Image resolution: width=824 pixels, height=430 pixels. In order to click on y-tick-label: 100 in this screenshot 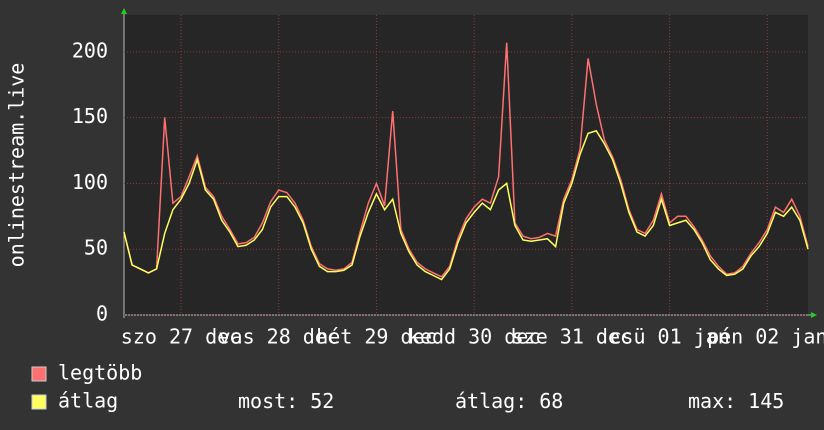, I will do `click(90, 182)`.